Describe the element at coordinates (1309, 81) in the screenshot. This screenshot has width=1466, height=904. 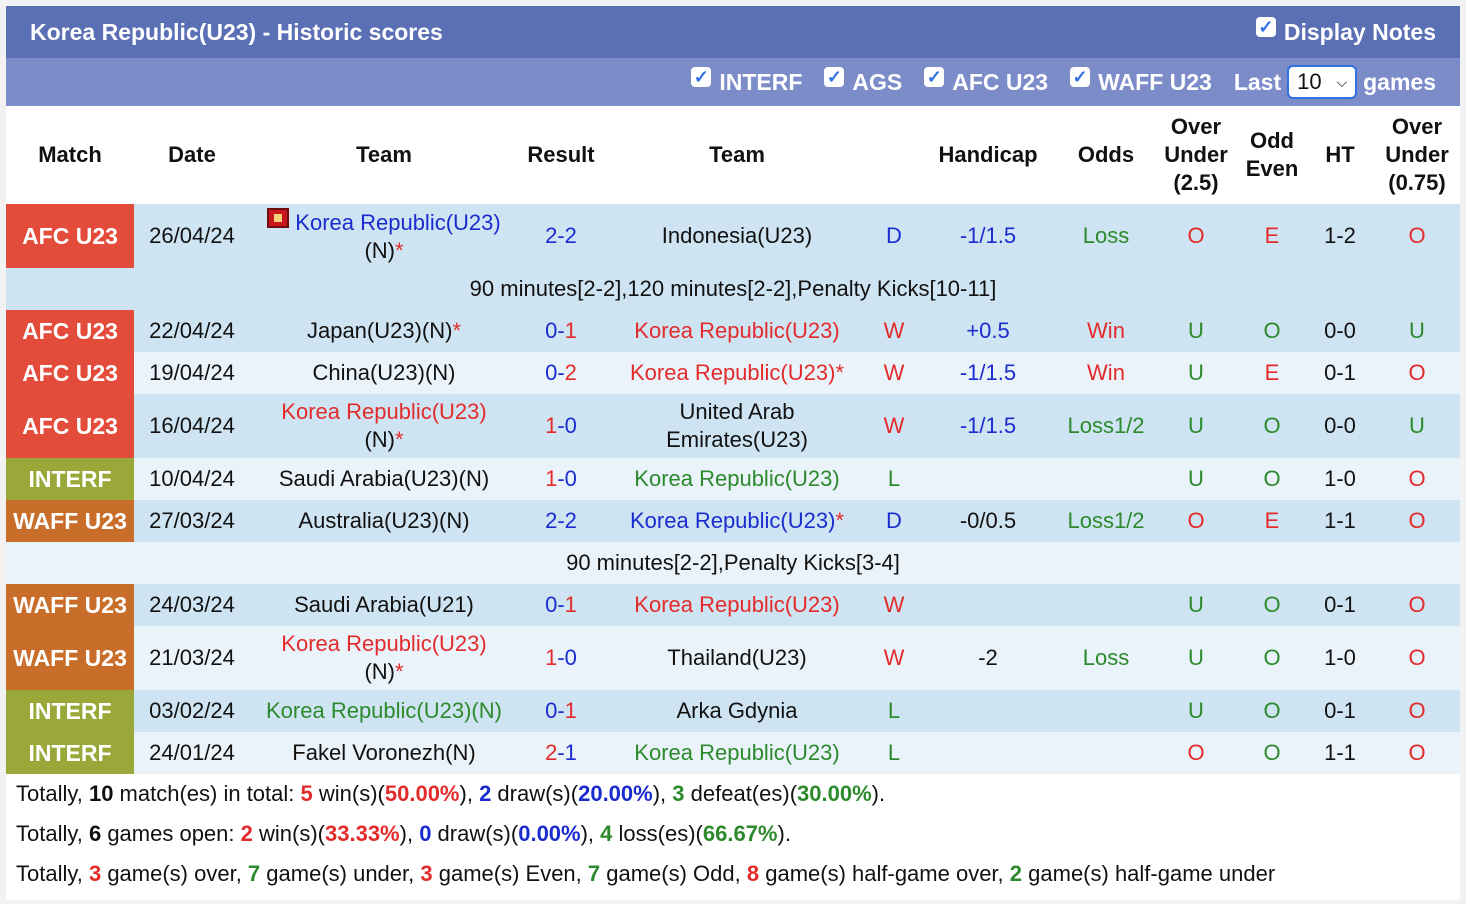
I see `last-games-value: 10` at that location.